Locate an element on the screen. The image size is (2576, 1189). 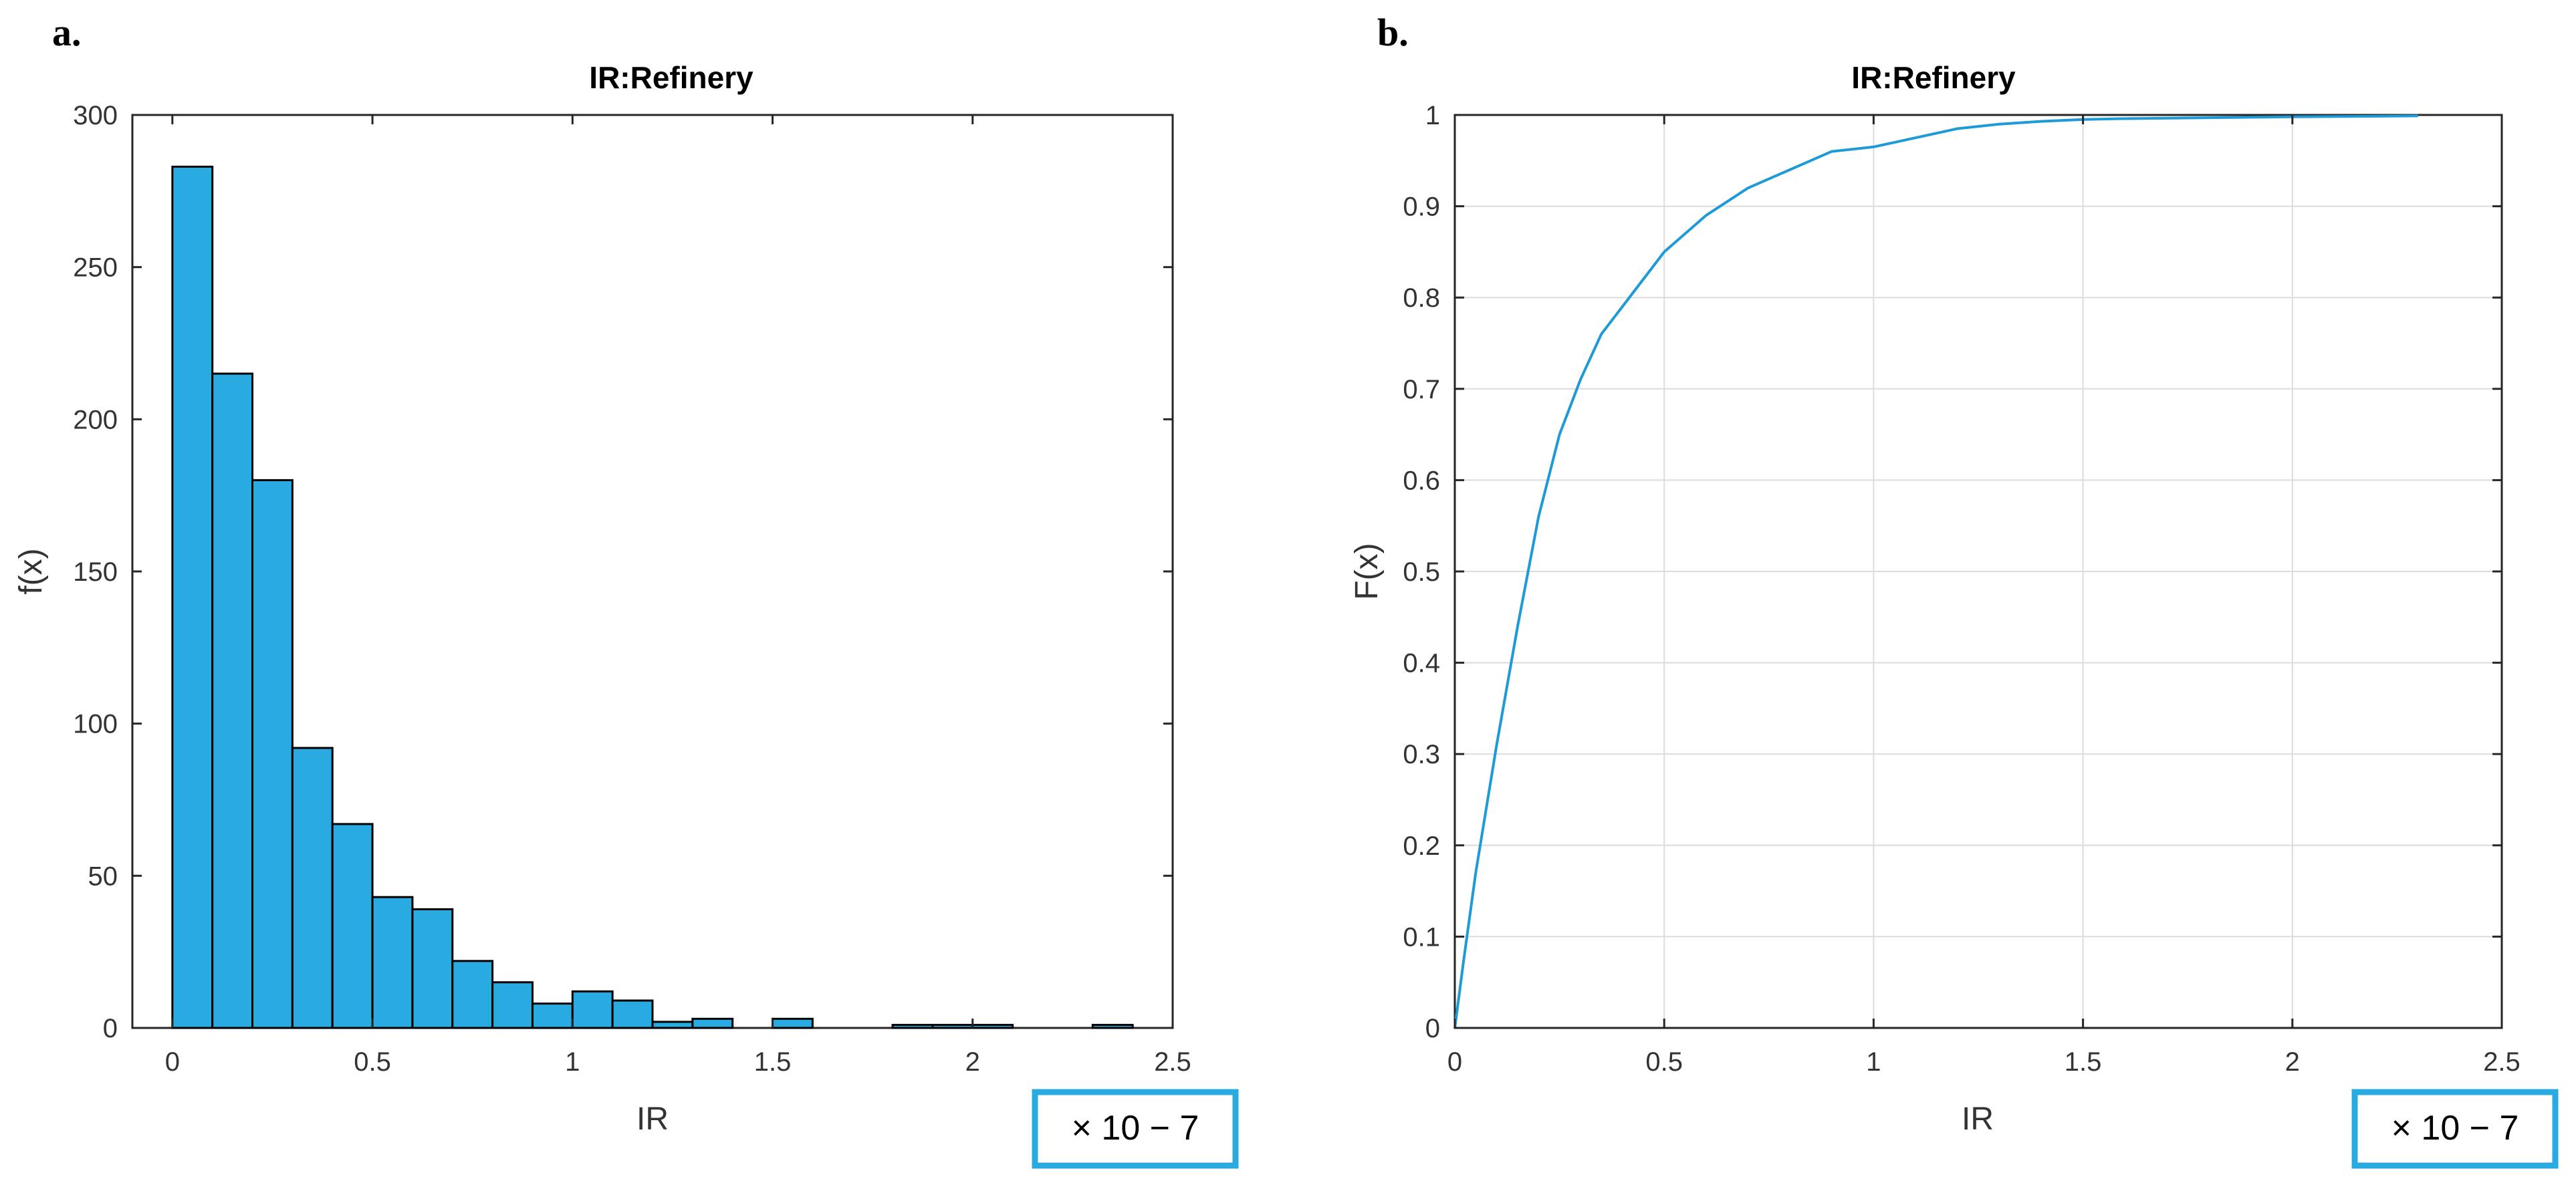
y-tick-label: 200 is located at coordinates (95, 420).